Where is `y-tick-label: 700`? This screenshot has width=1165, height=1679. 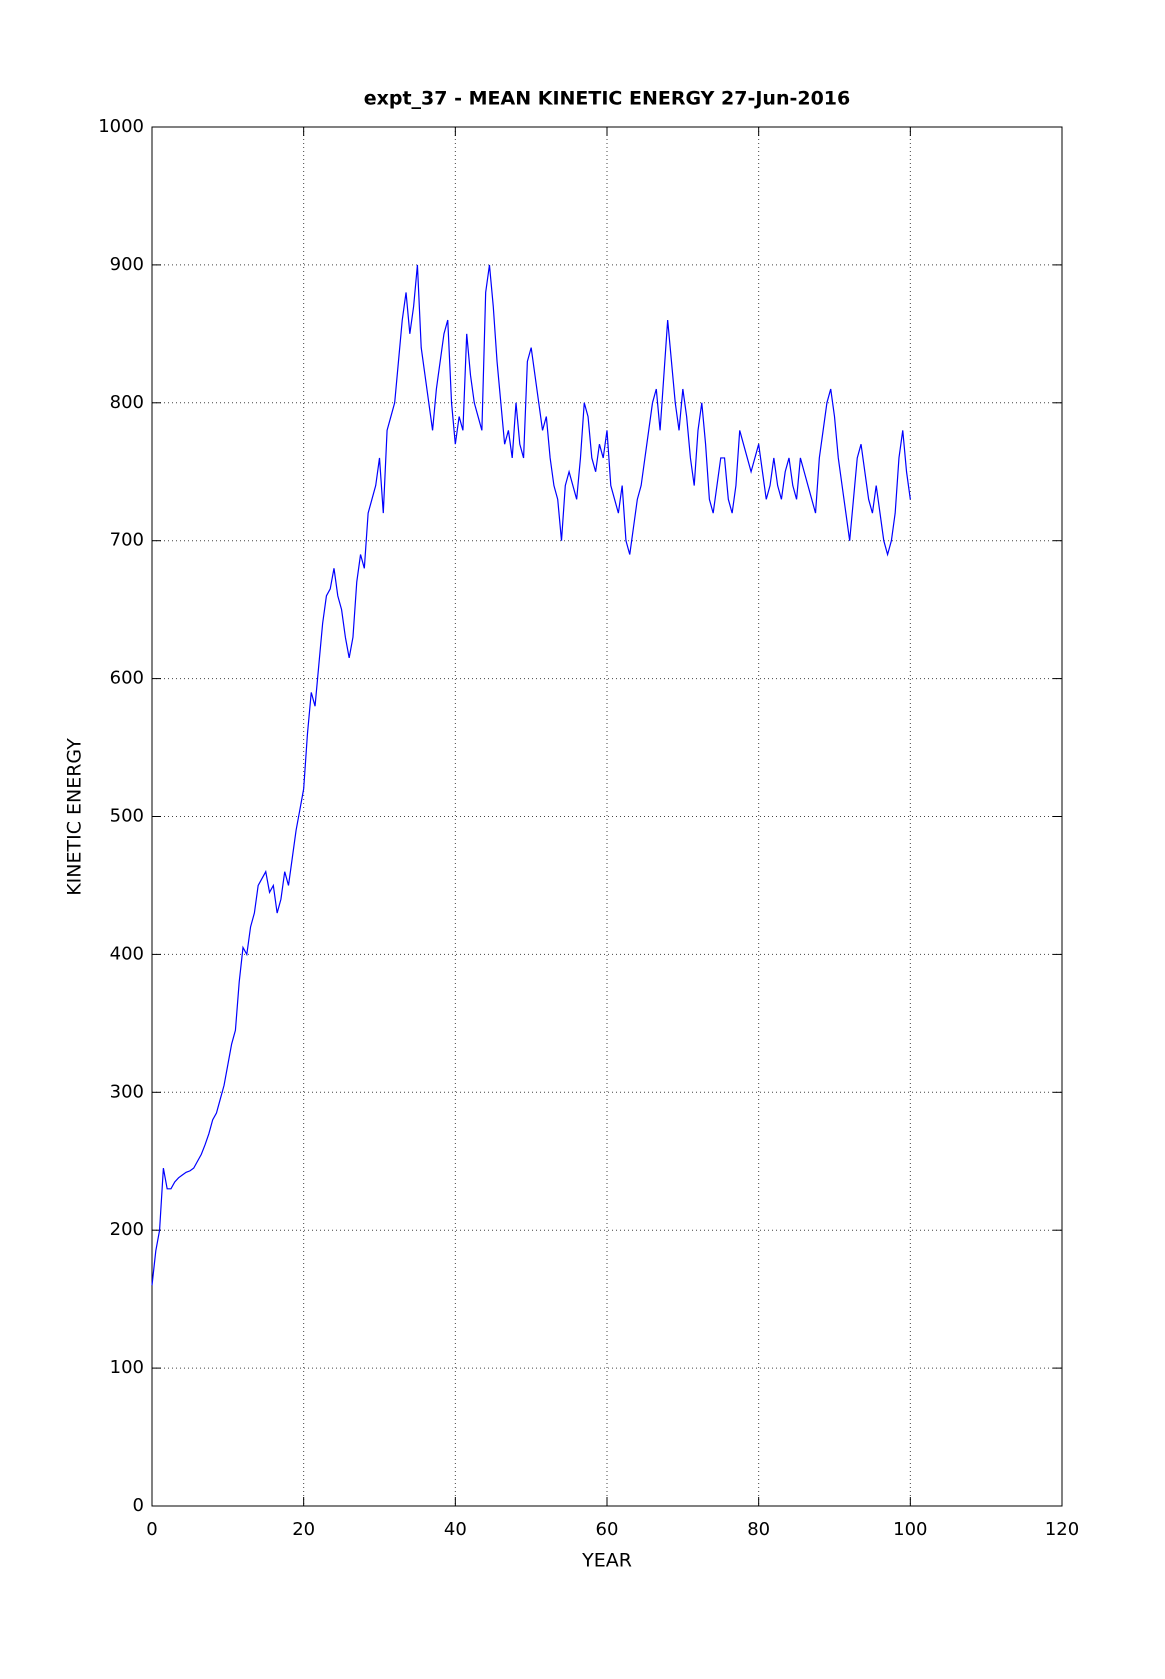 y-tick-label: 700 is located at coordinates (127, 540).